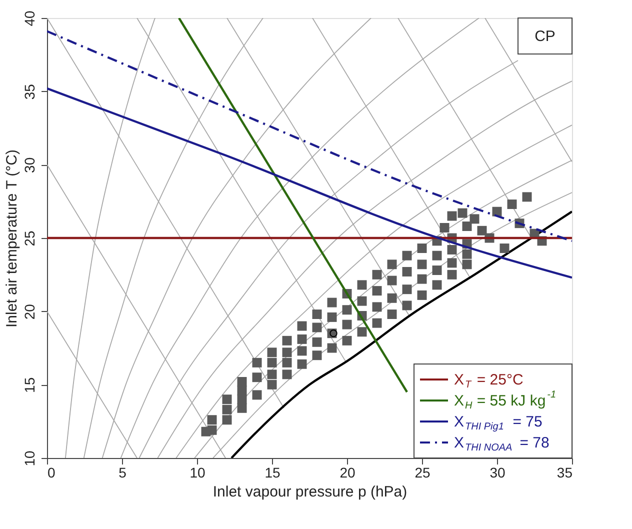 The height and width of the screenshot is (529, 632). Describe the element at coordinates (198, 472) in the screenshot. I see `x-tick-label: 10` at that location.